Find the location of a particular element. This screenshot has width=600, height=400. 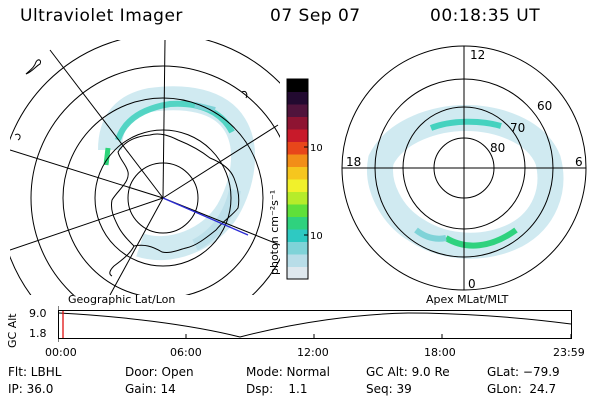

info-mode: Mode: Normal is located at coordinates (288, 372).